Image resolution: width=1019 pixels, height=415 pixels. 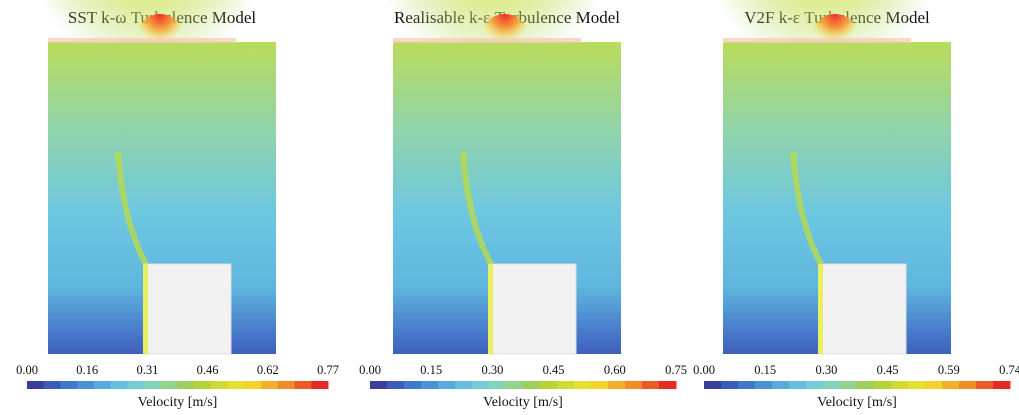 What do you see at coordinates (87, 370) in the screenshot?
I see `colorbar-tick-label: 0.16` at bounding box center [87, 370].